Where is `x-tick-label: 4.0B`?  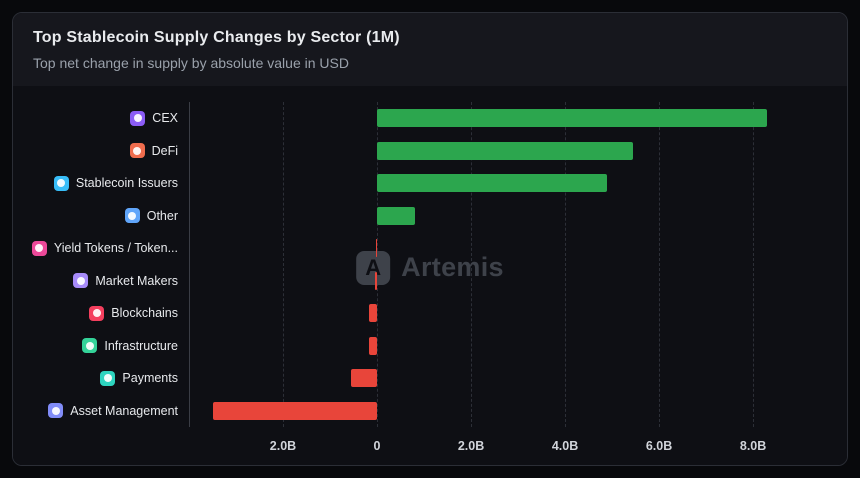 x-tick-label: 4.0B is located at coordinates (565, 446).